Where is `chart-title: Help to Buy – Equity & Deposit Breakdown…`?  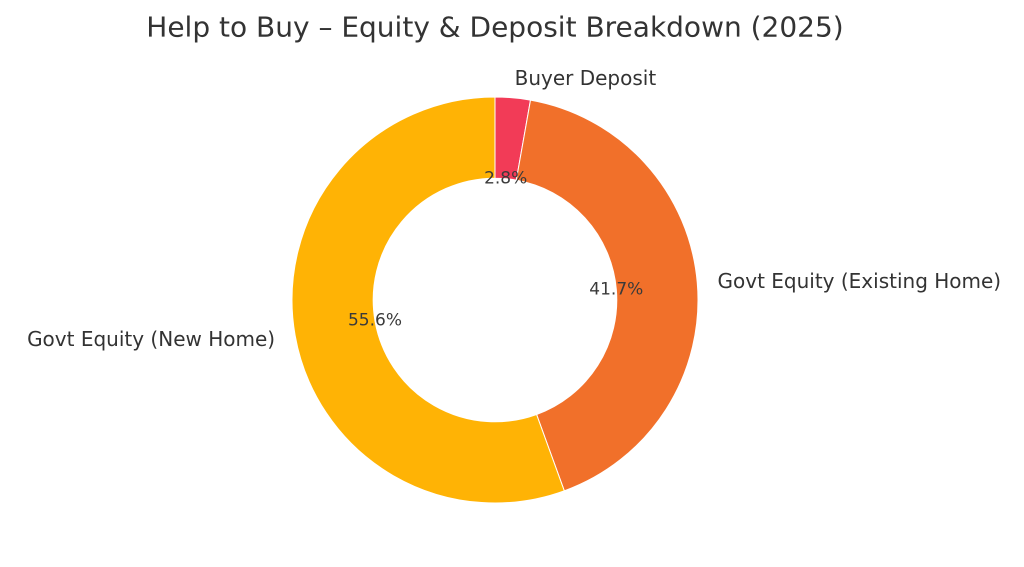 chart-title: Help to Buy – Equity & Deposit Breakdown… is located at coordinates (495, 27).